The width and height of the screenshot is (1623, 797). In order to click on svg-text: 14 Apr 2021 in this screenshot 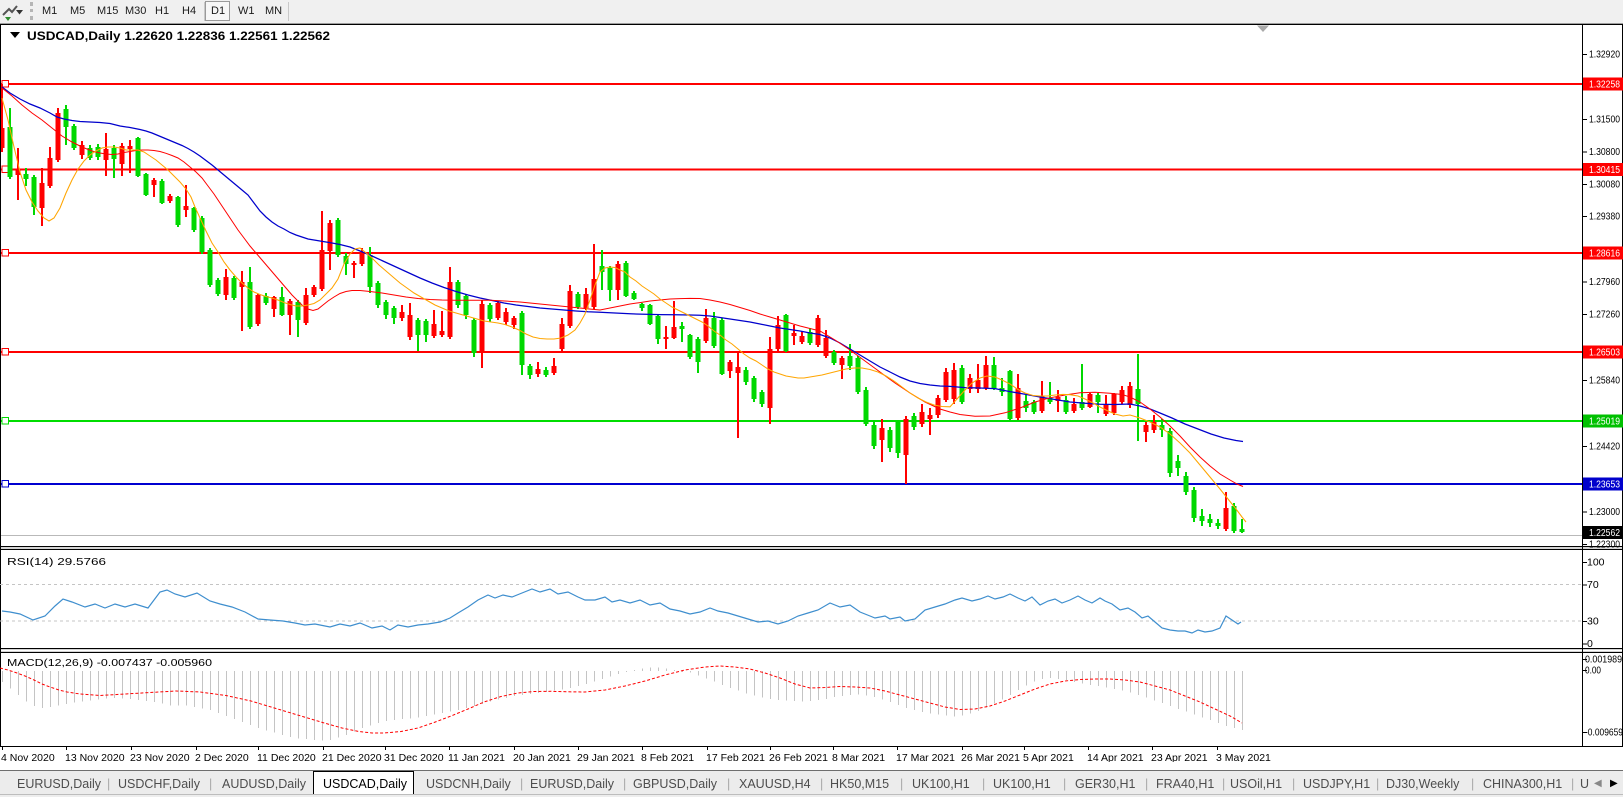, I will do `click(1115, 758)`.